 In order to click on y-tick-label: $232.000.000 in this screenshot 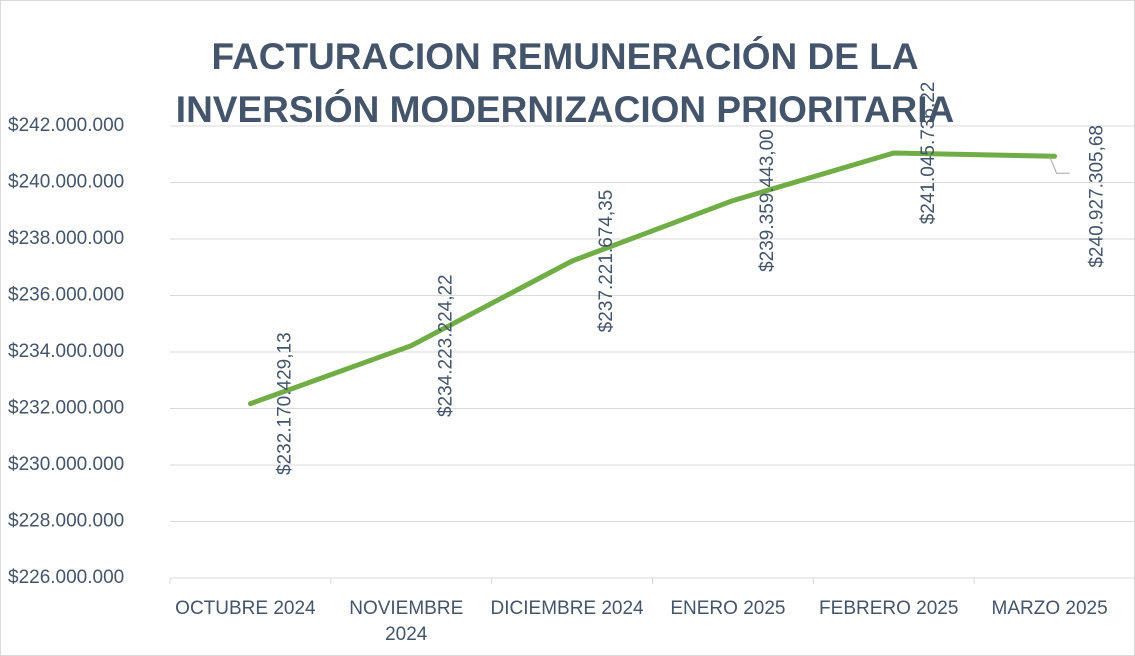, I will do `click(66, 408)`.